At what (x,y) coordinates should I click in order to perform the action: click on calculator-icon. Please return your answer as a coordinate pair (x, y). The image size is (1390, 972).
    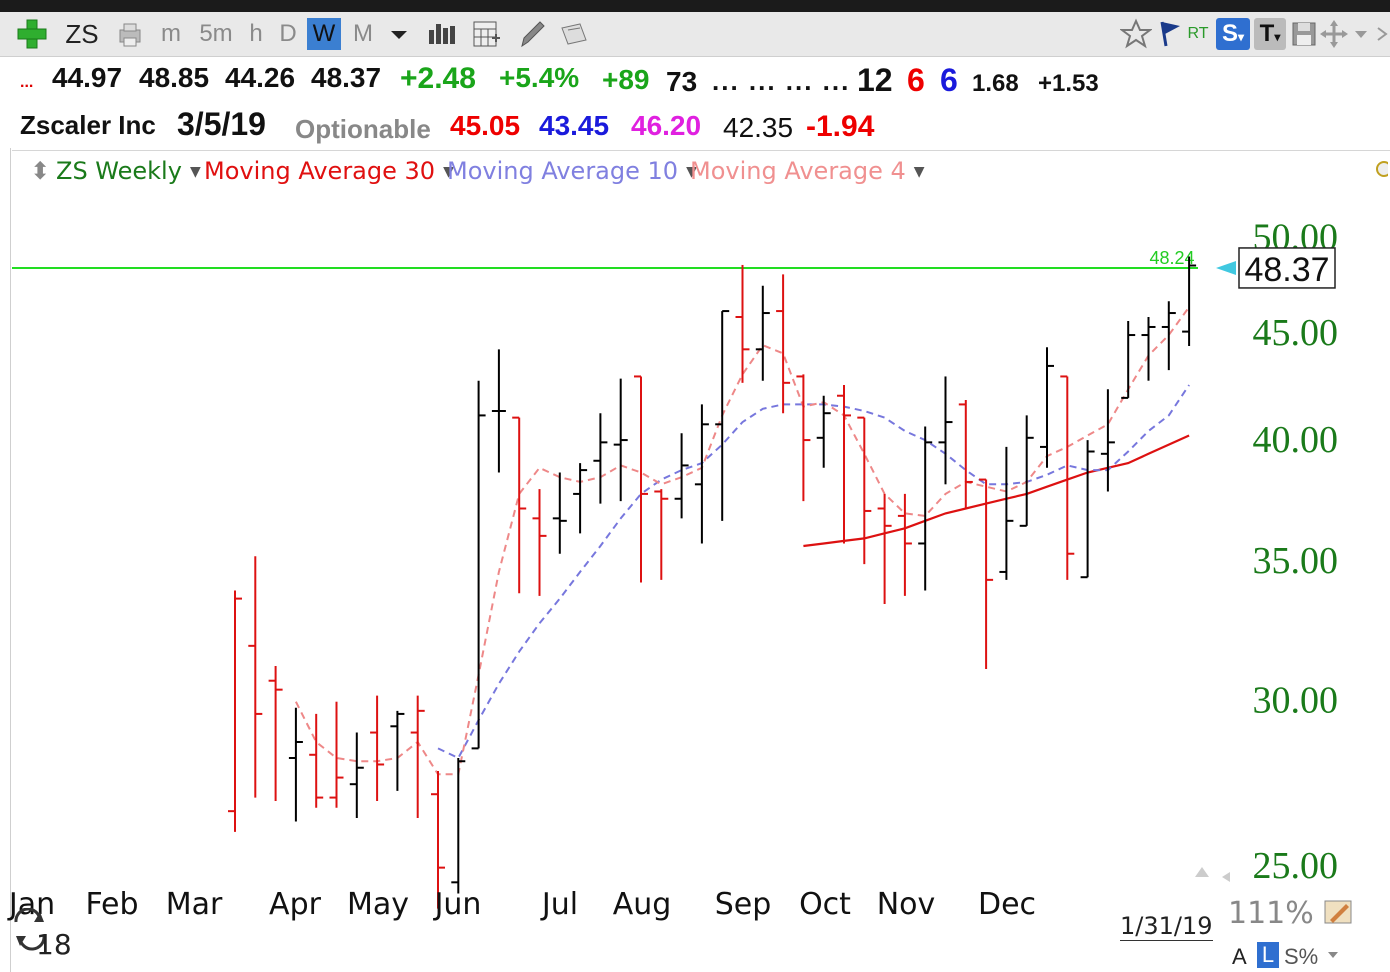
    Looking at the image, I should click on (488, 34).